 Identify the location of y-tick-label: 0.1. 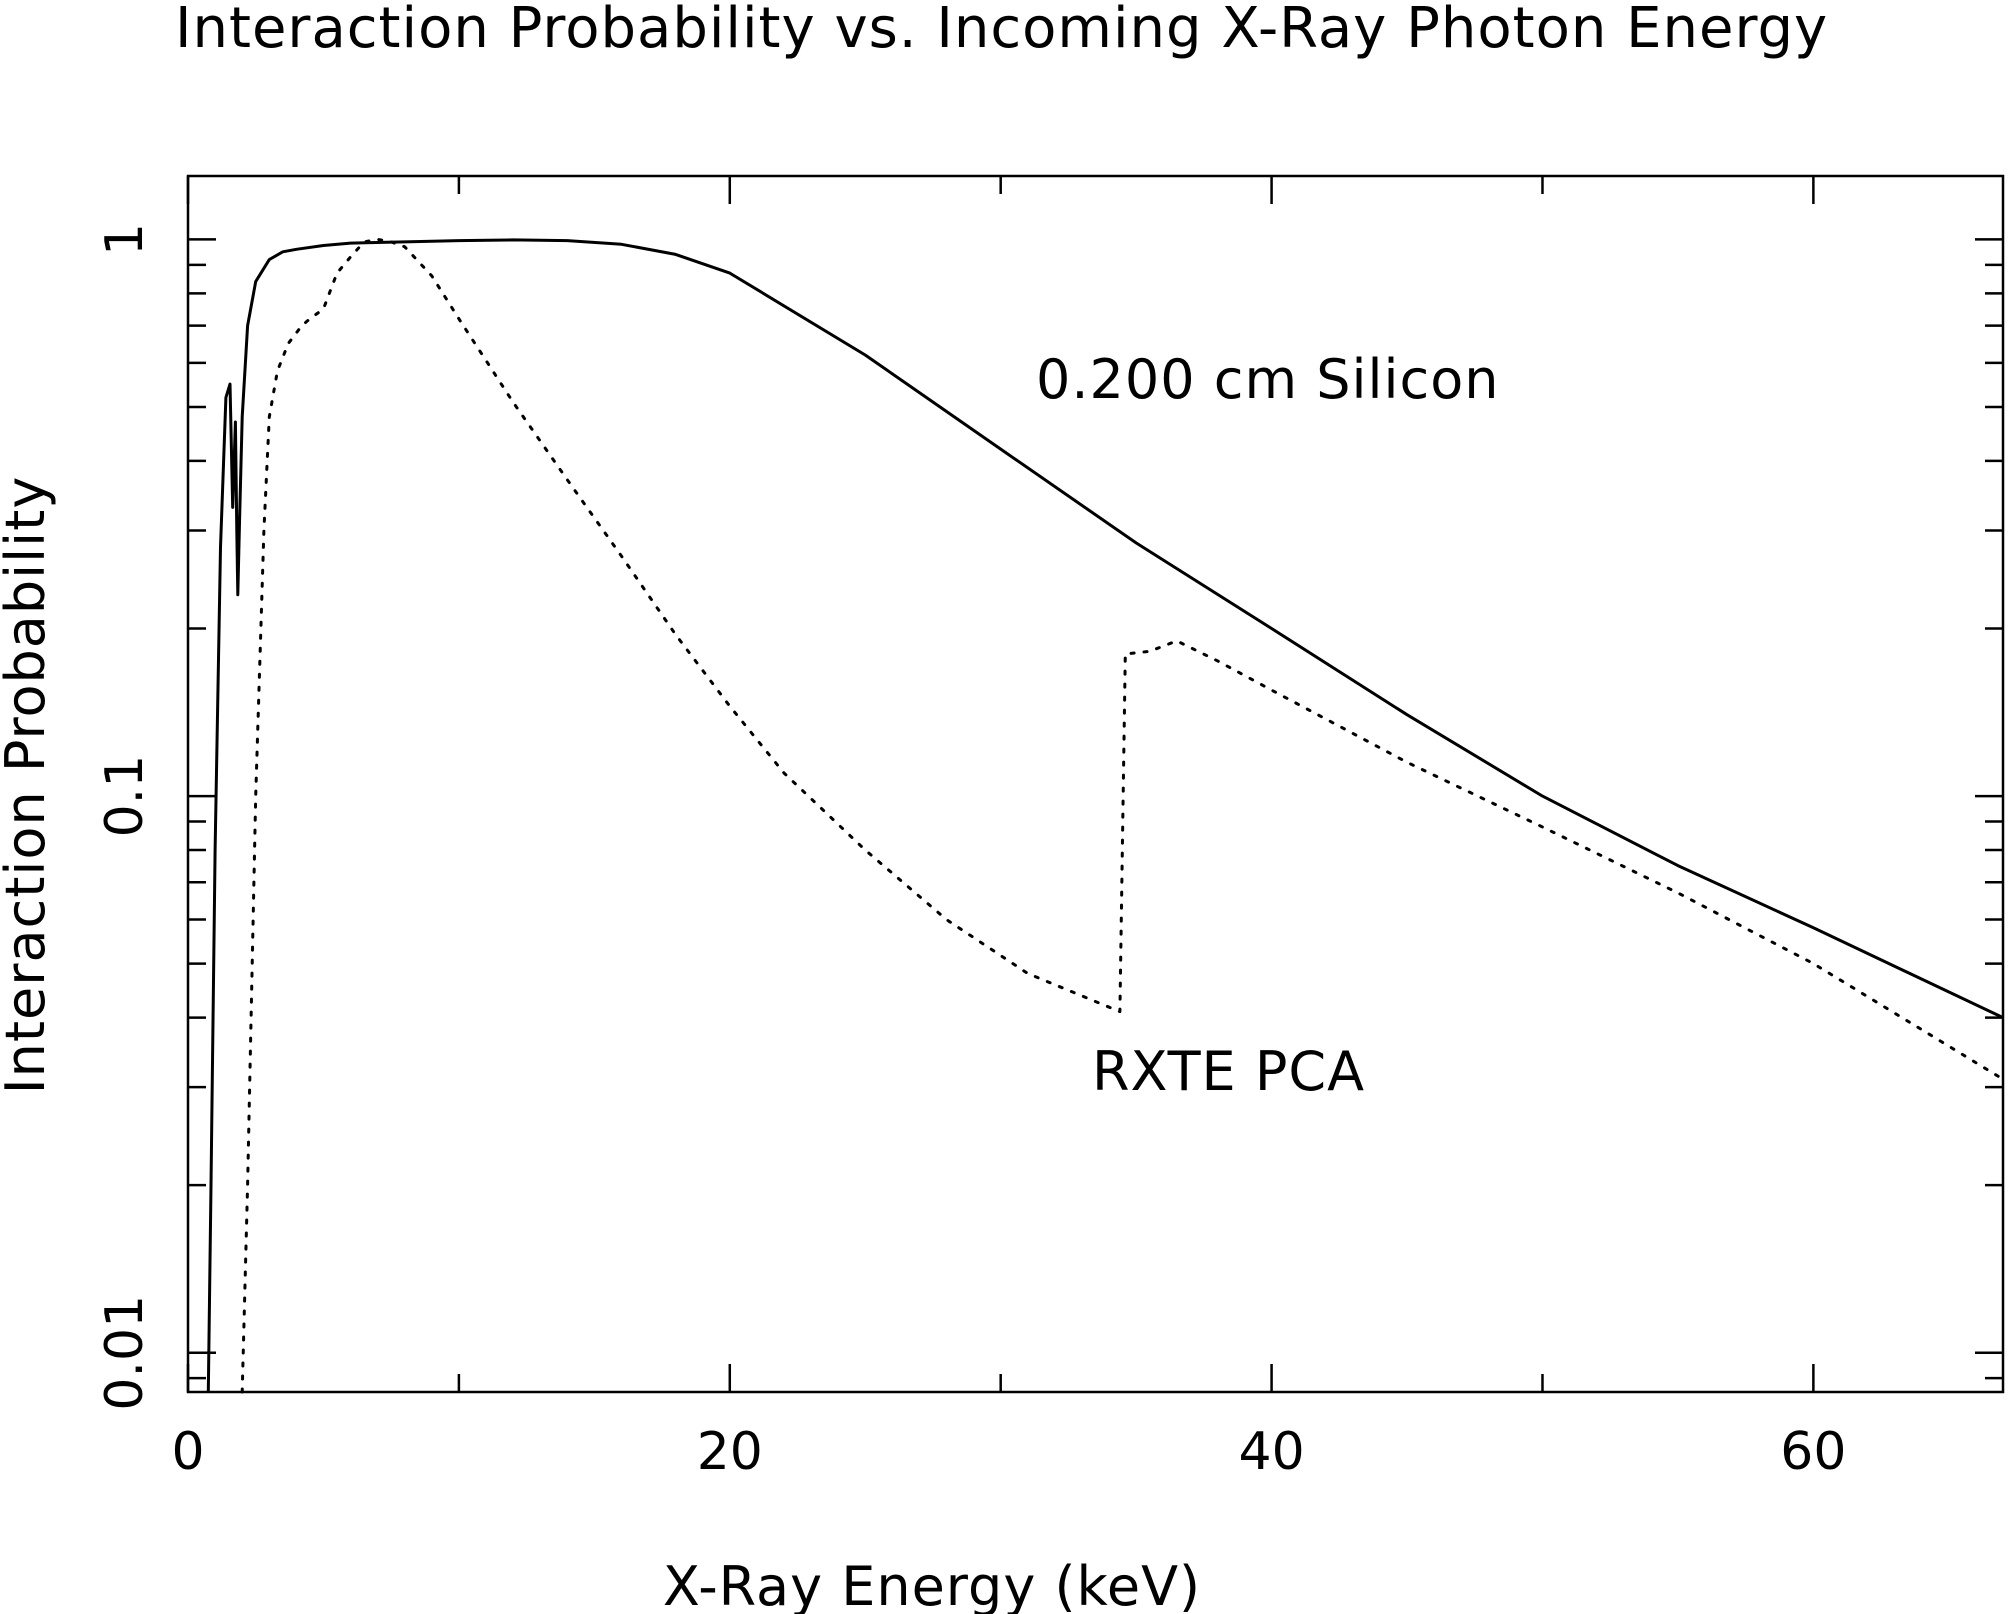
(125, 796).